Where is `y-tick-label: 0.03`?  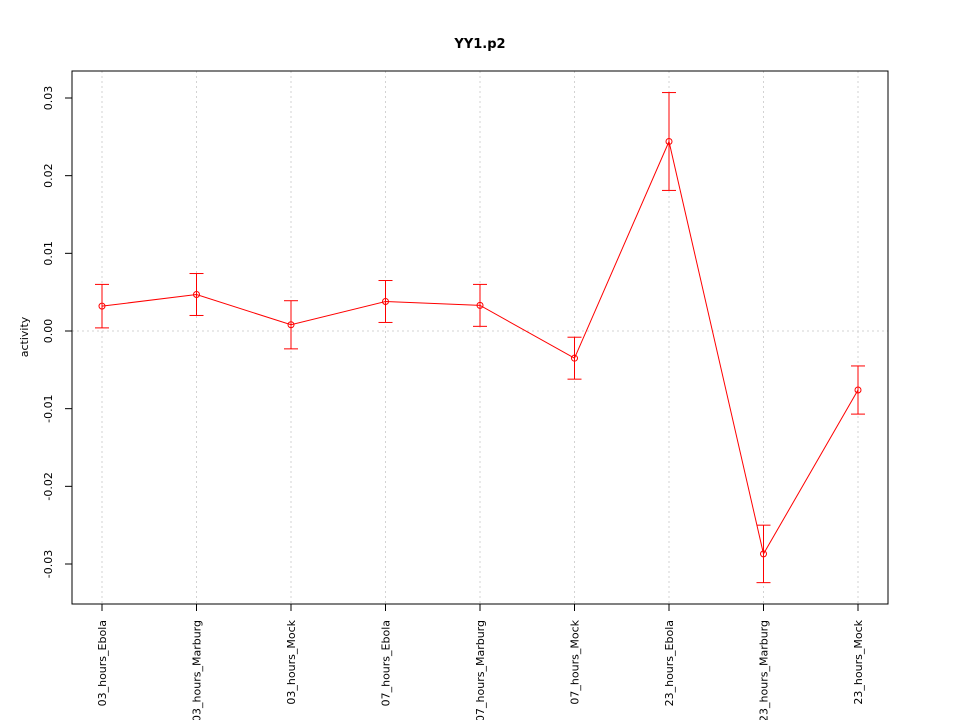
y-tick-label: 0.03 is located at coordinates (48, 98).